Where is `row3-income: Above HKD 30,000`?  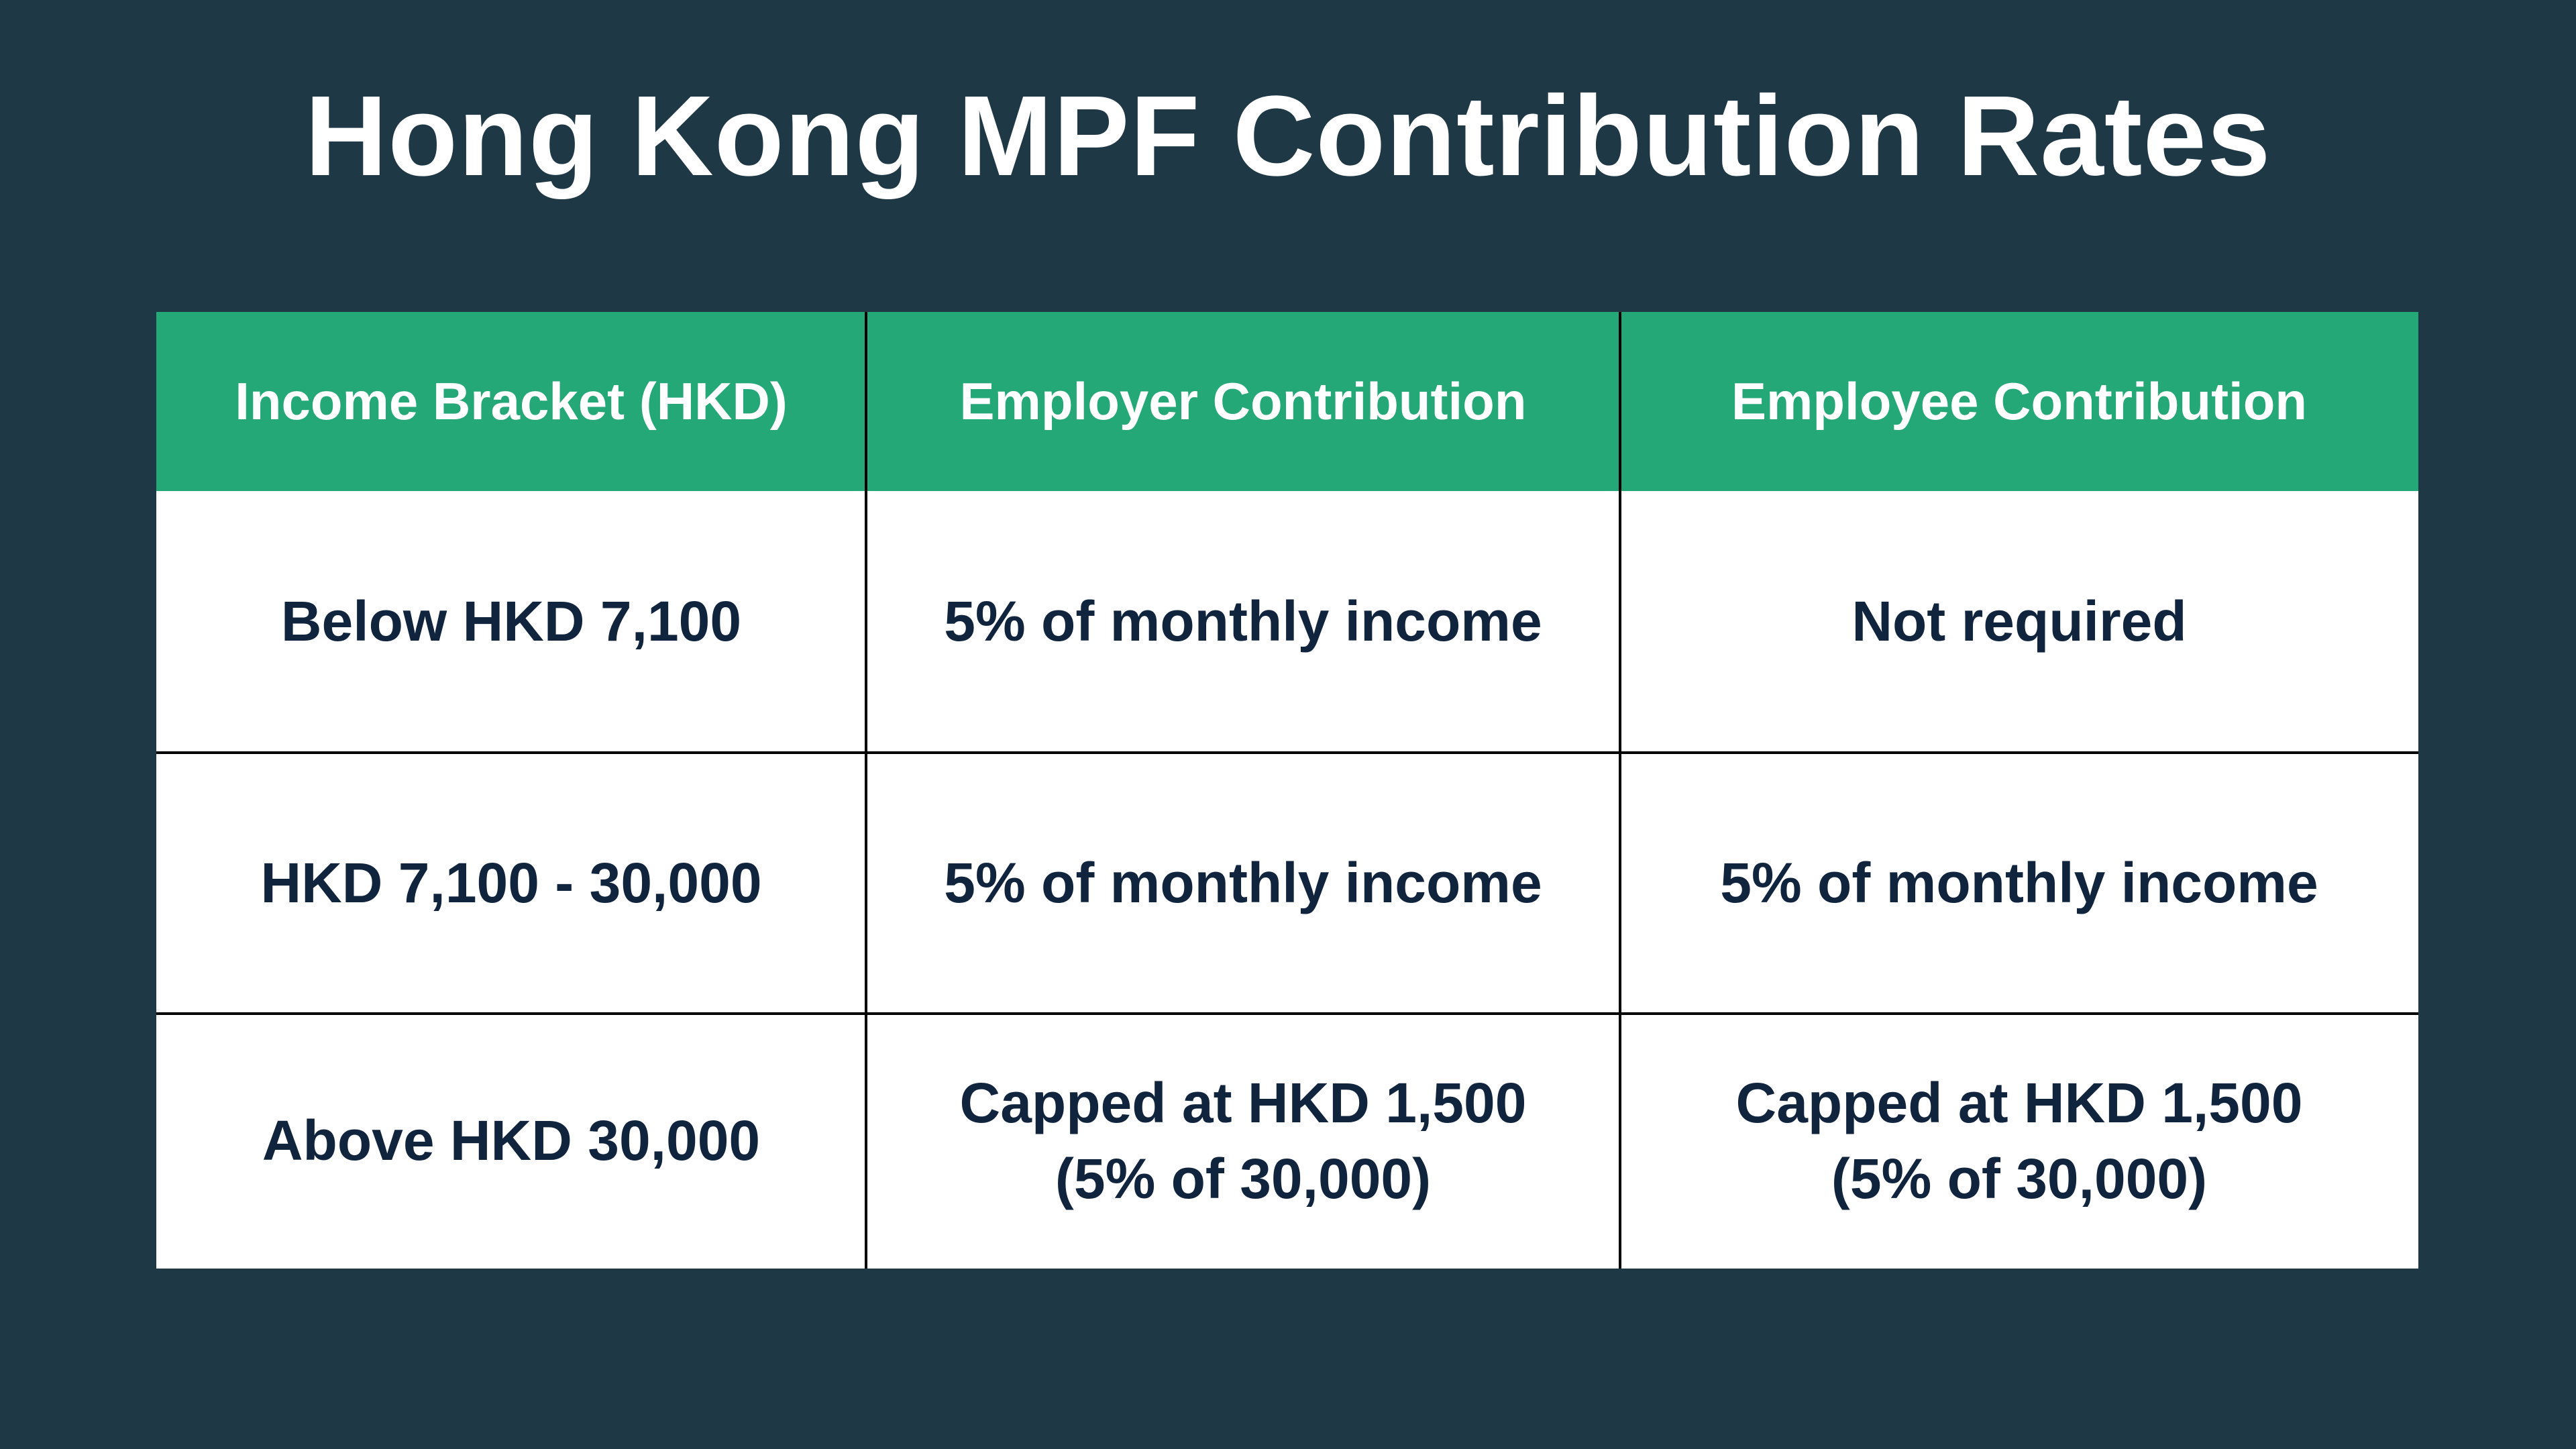
row3-income: Above HKD 30,000 is located at coordinates (511, 1141).